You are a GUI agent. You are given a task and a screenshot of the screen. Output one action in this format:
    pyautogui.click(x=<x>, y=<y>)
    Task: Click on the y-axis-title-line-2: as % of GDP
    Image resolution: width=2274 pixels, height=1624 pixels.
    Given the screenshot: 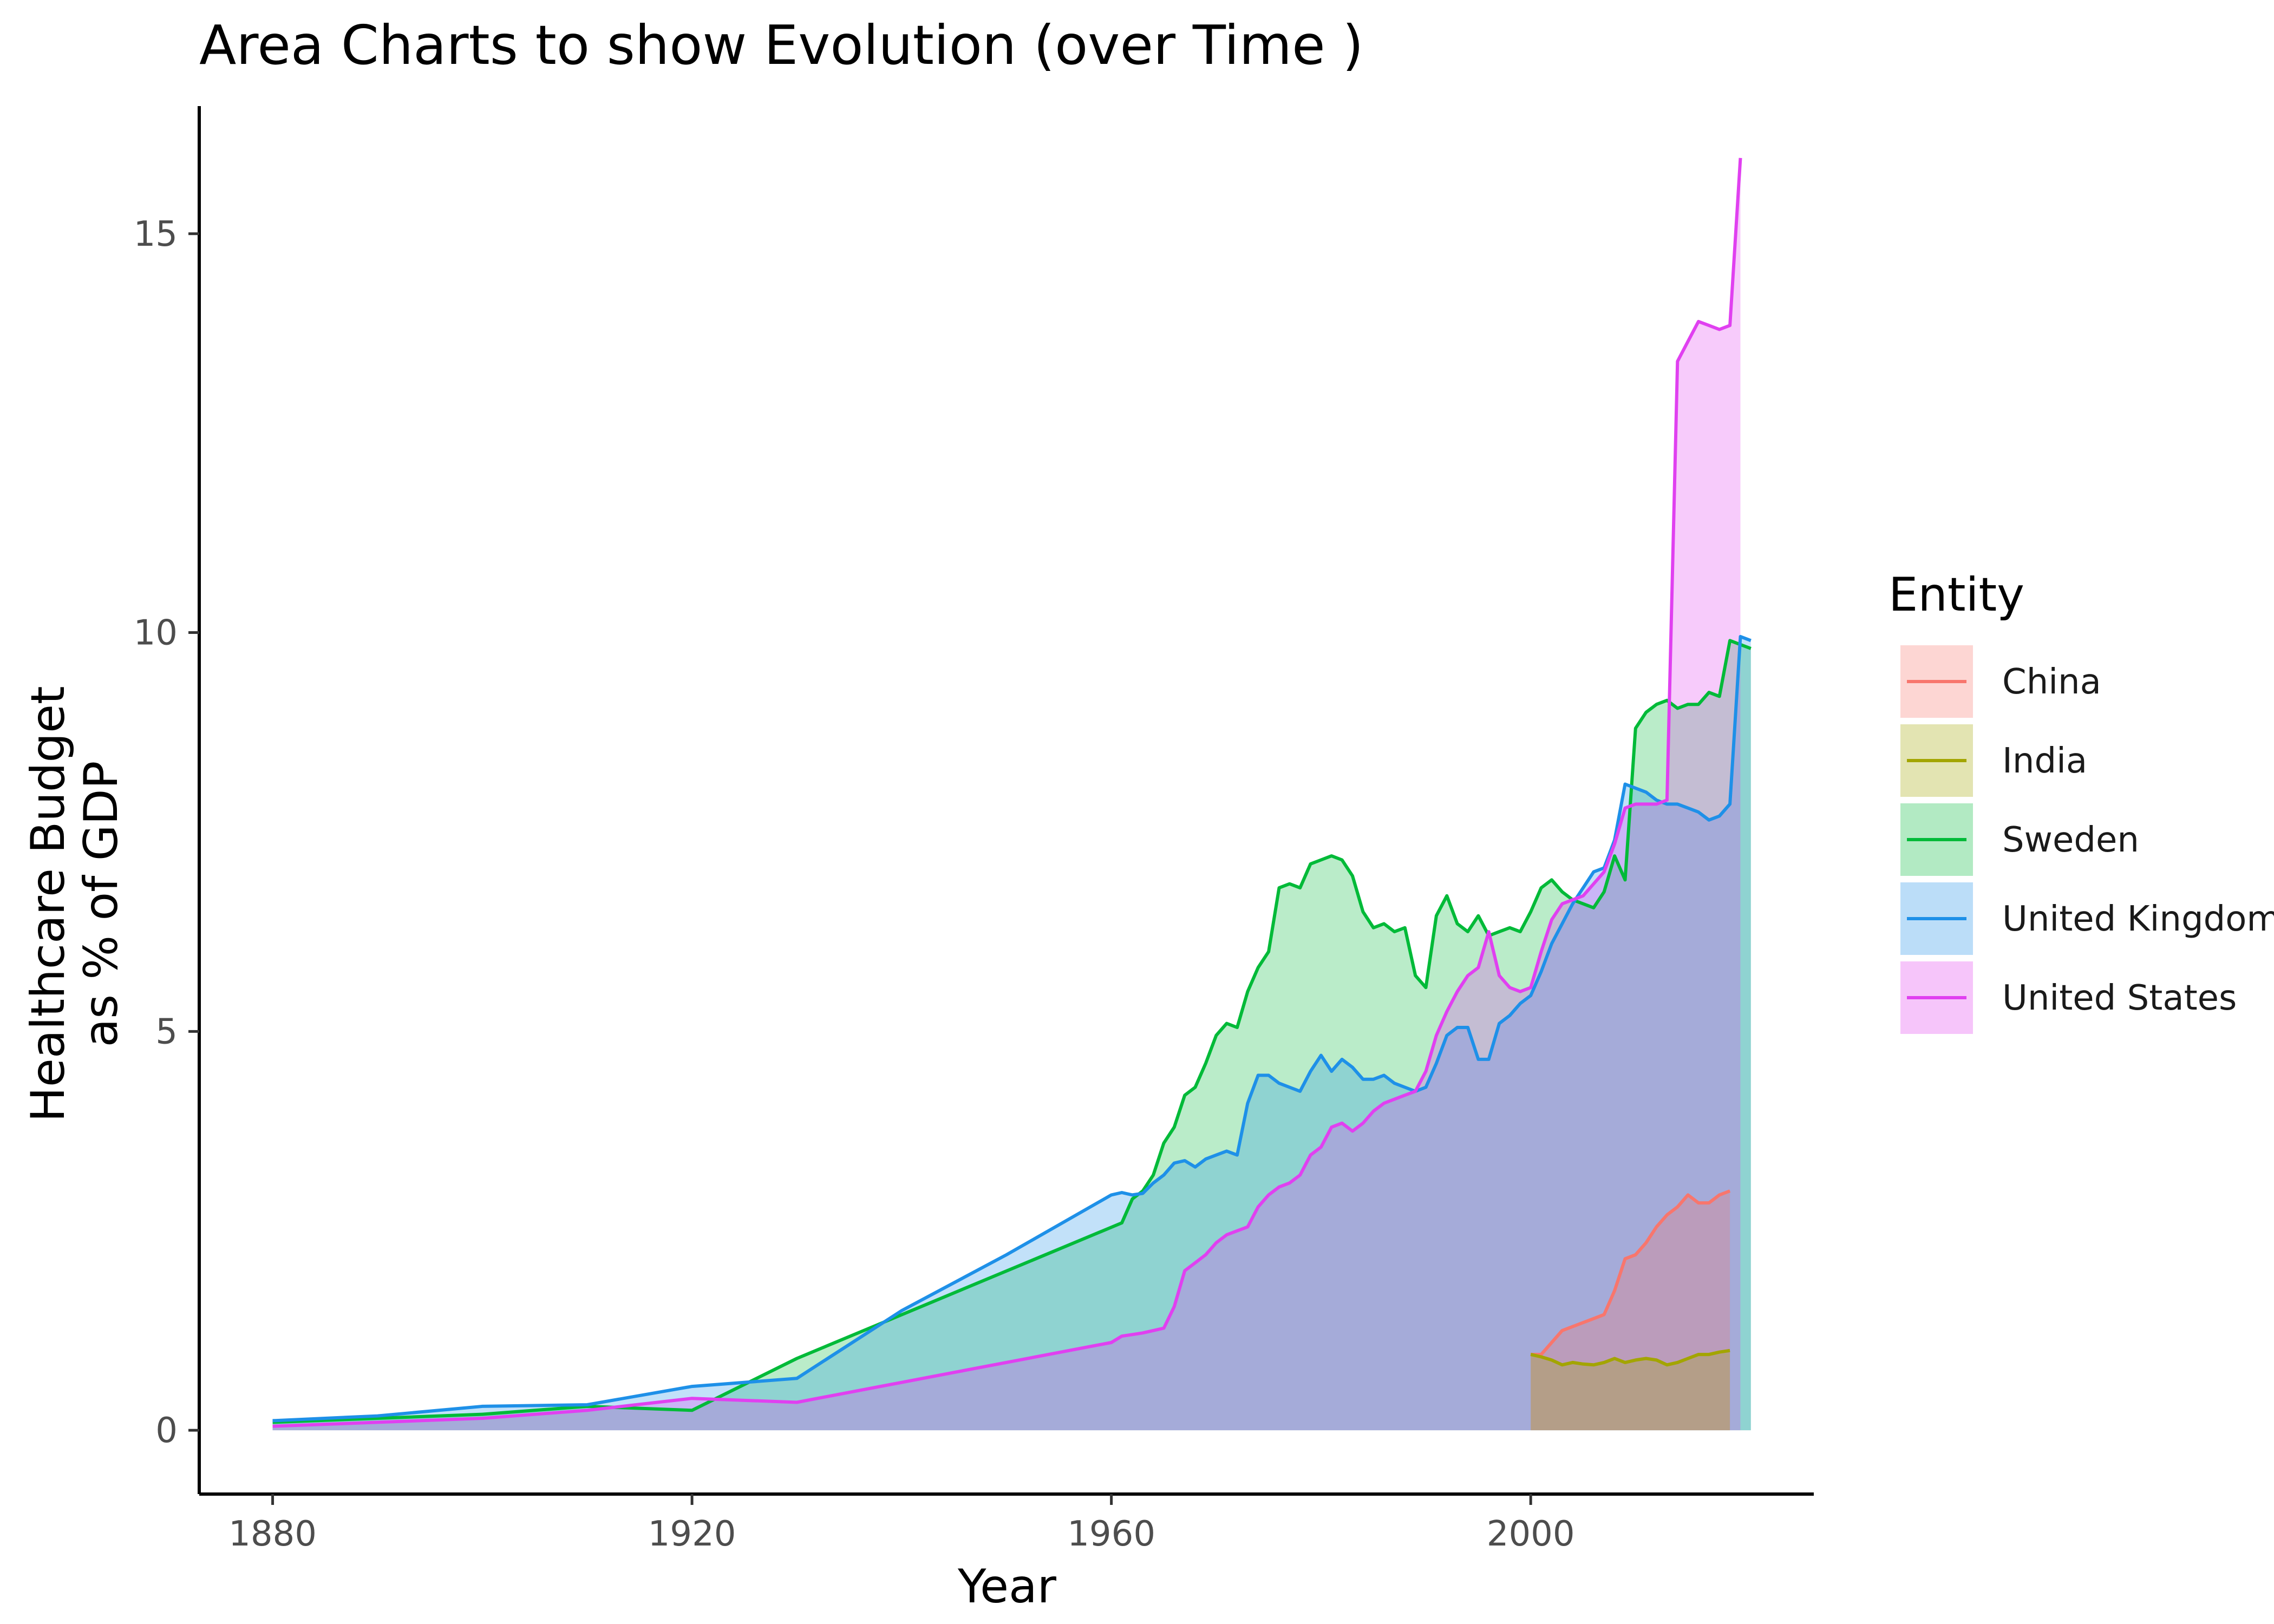 What is the action you would take?
    pyautogui.click(x=101, y=904)
    